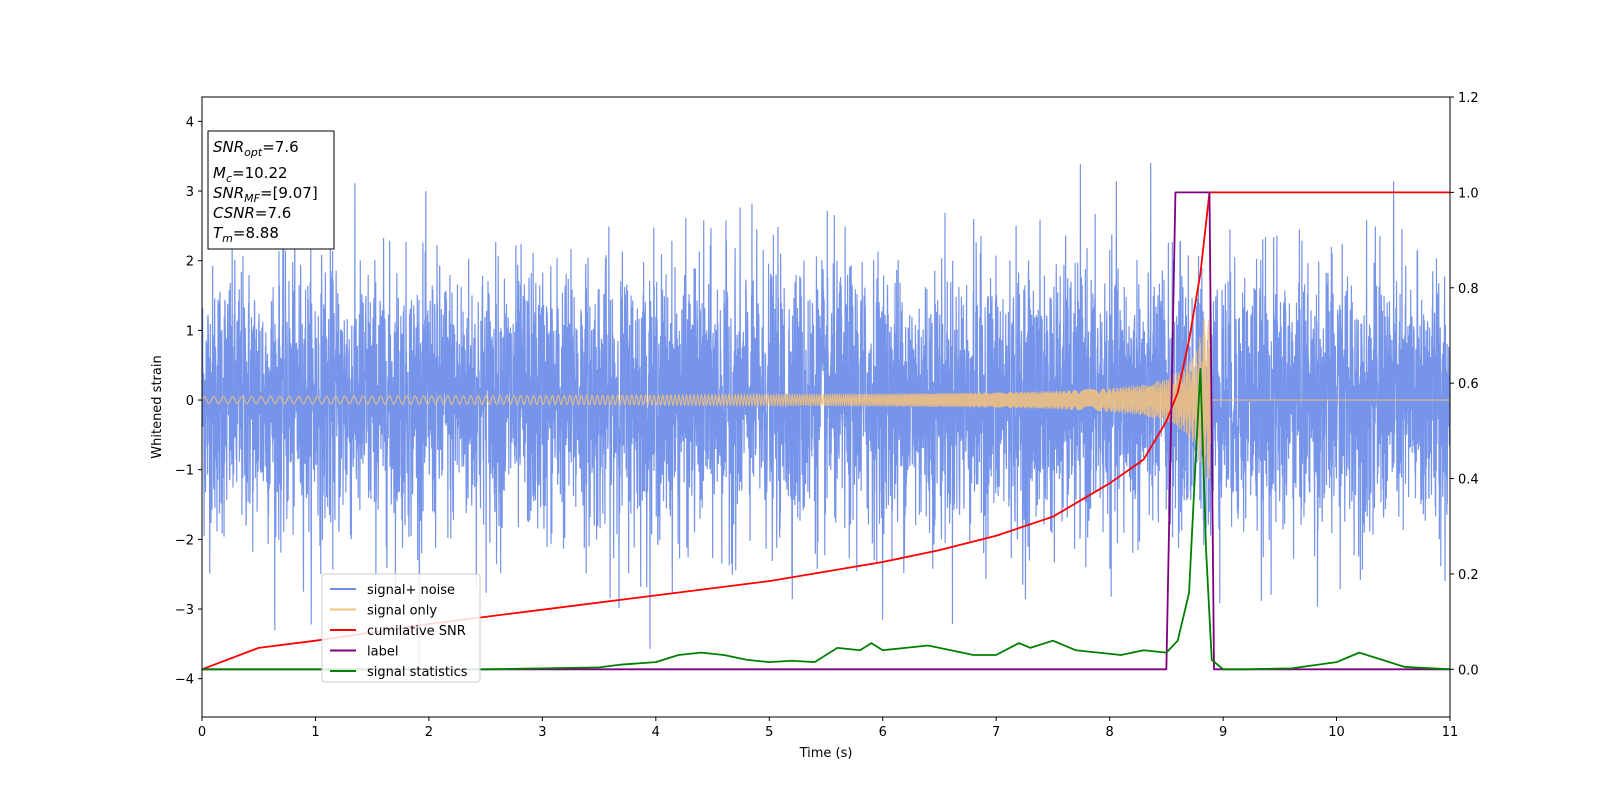  I want to click on y-tick-label: −4, so click(184, 680).